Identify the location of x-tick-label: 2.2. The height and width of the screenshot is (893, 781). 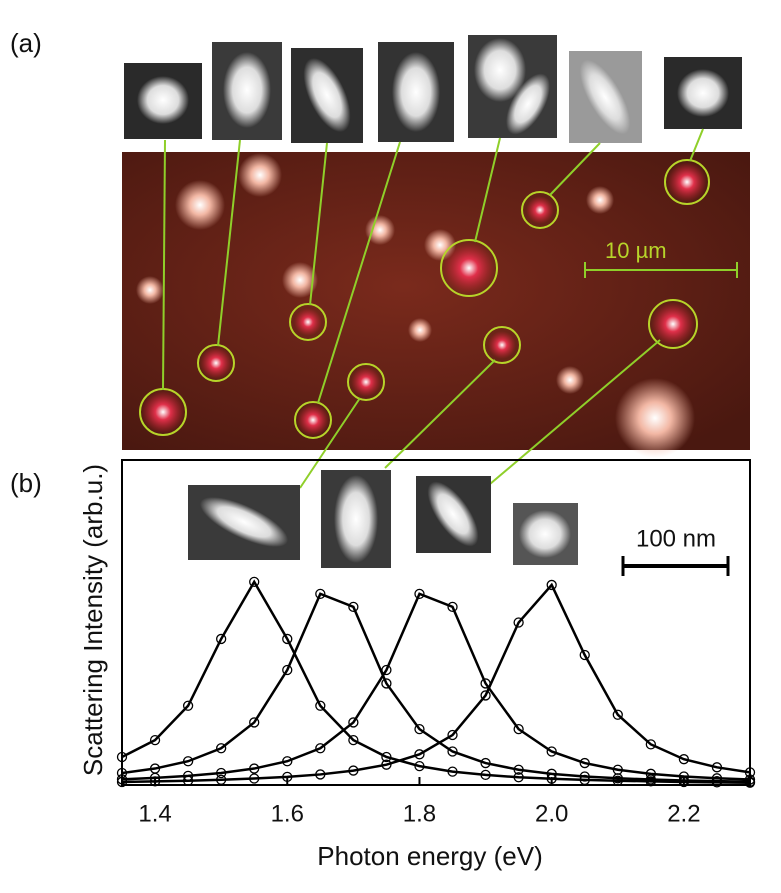
(683, 813).